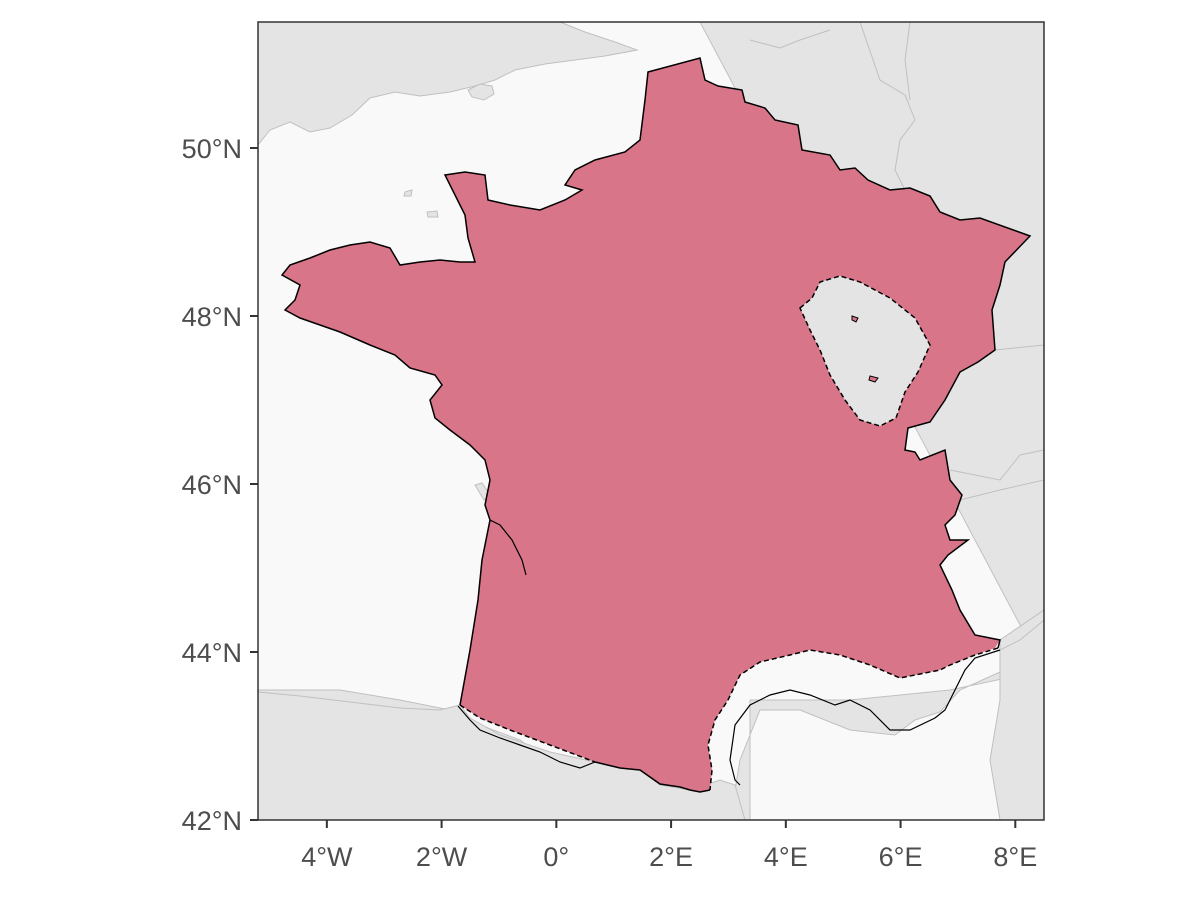 This screenshot has height=900, width=1200. I want to click on y-tick-label: 50°N, so click(212, 149).